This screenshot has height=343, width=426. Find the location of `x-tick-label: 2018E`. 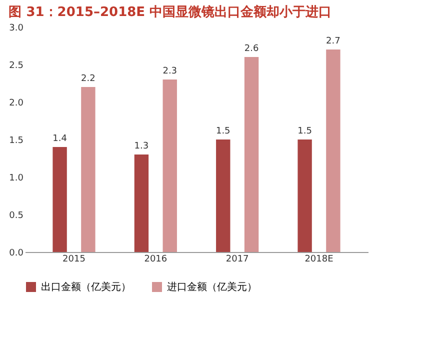

x-tick-label: 2018E is located at coordinates (319, 259).